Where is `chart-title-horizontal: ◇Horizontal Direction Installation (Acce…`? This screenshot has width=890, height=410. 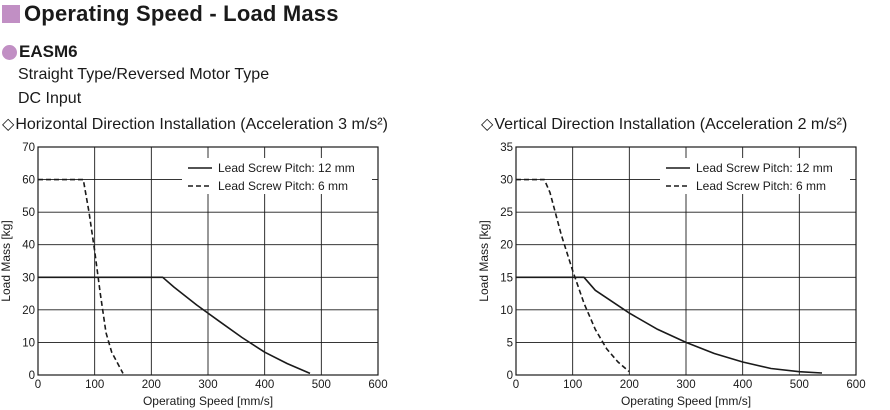
chart-title-horizontal: ◇Horizontal Direction Installation (Acce… is located at coordinates (195, 124).